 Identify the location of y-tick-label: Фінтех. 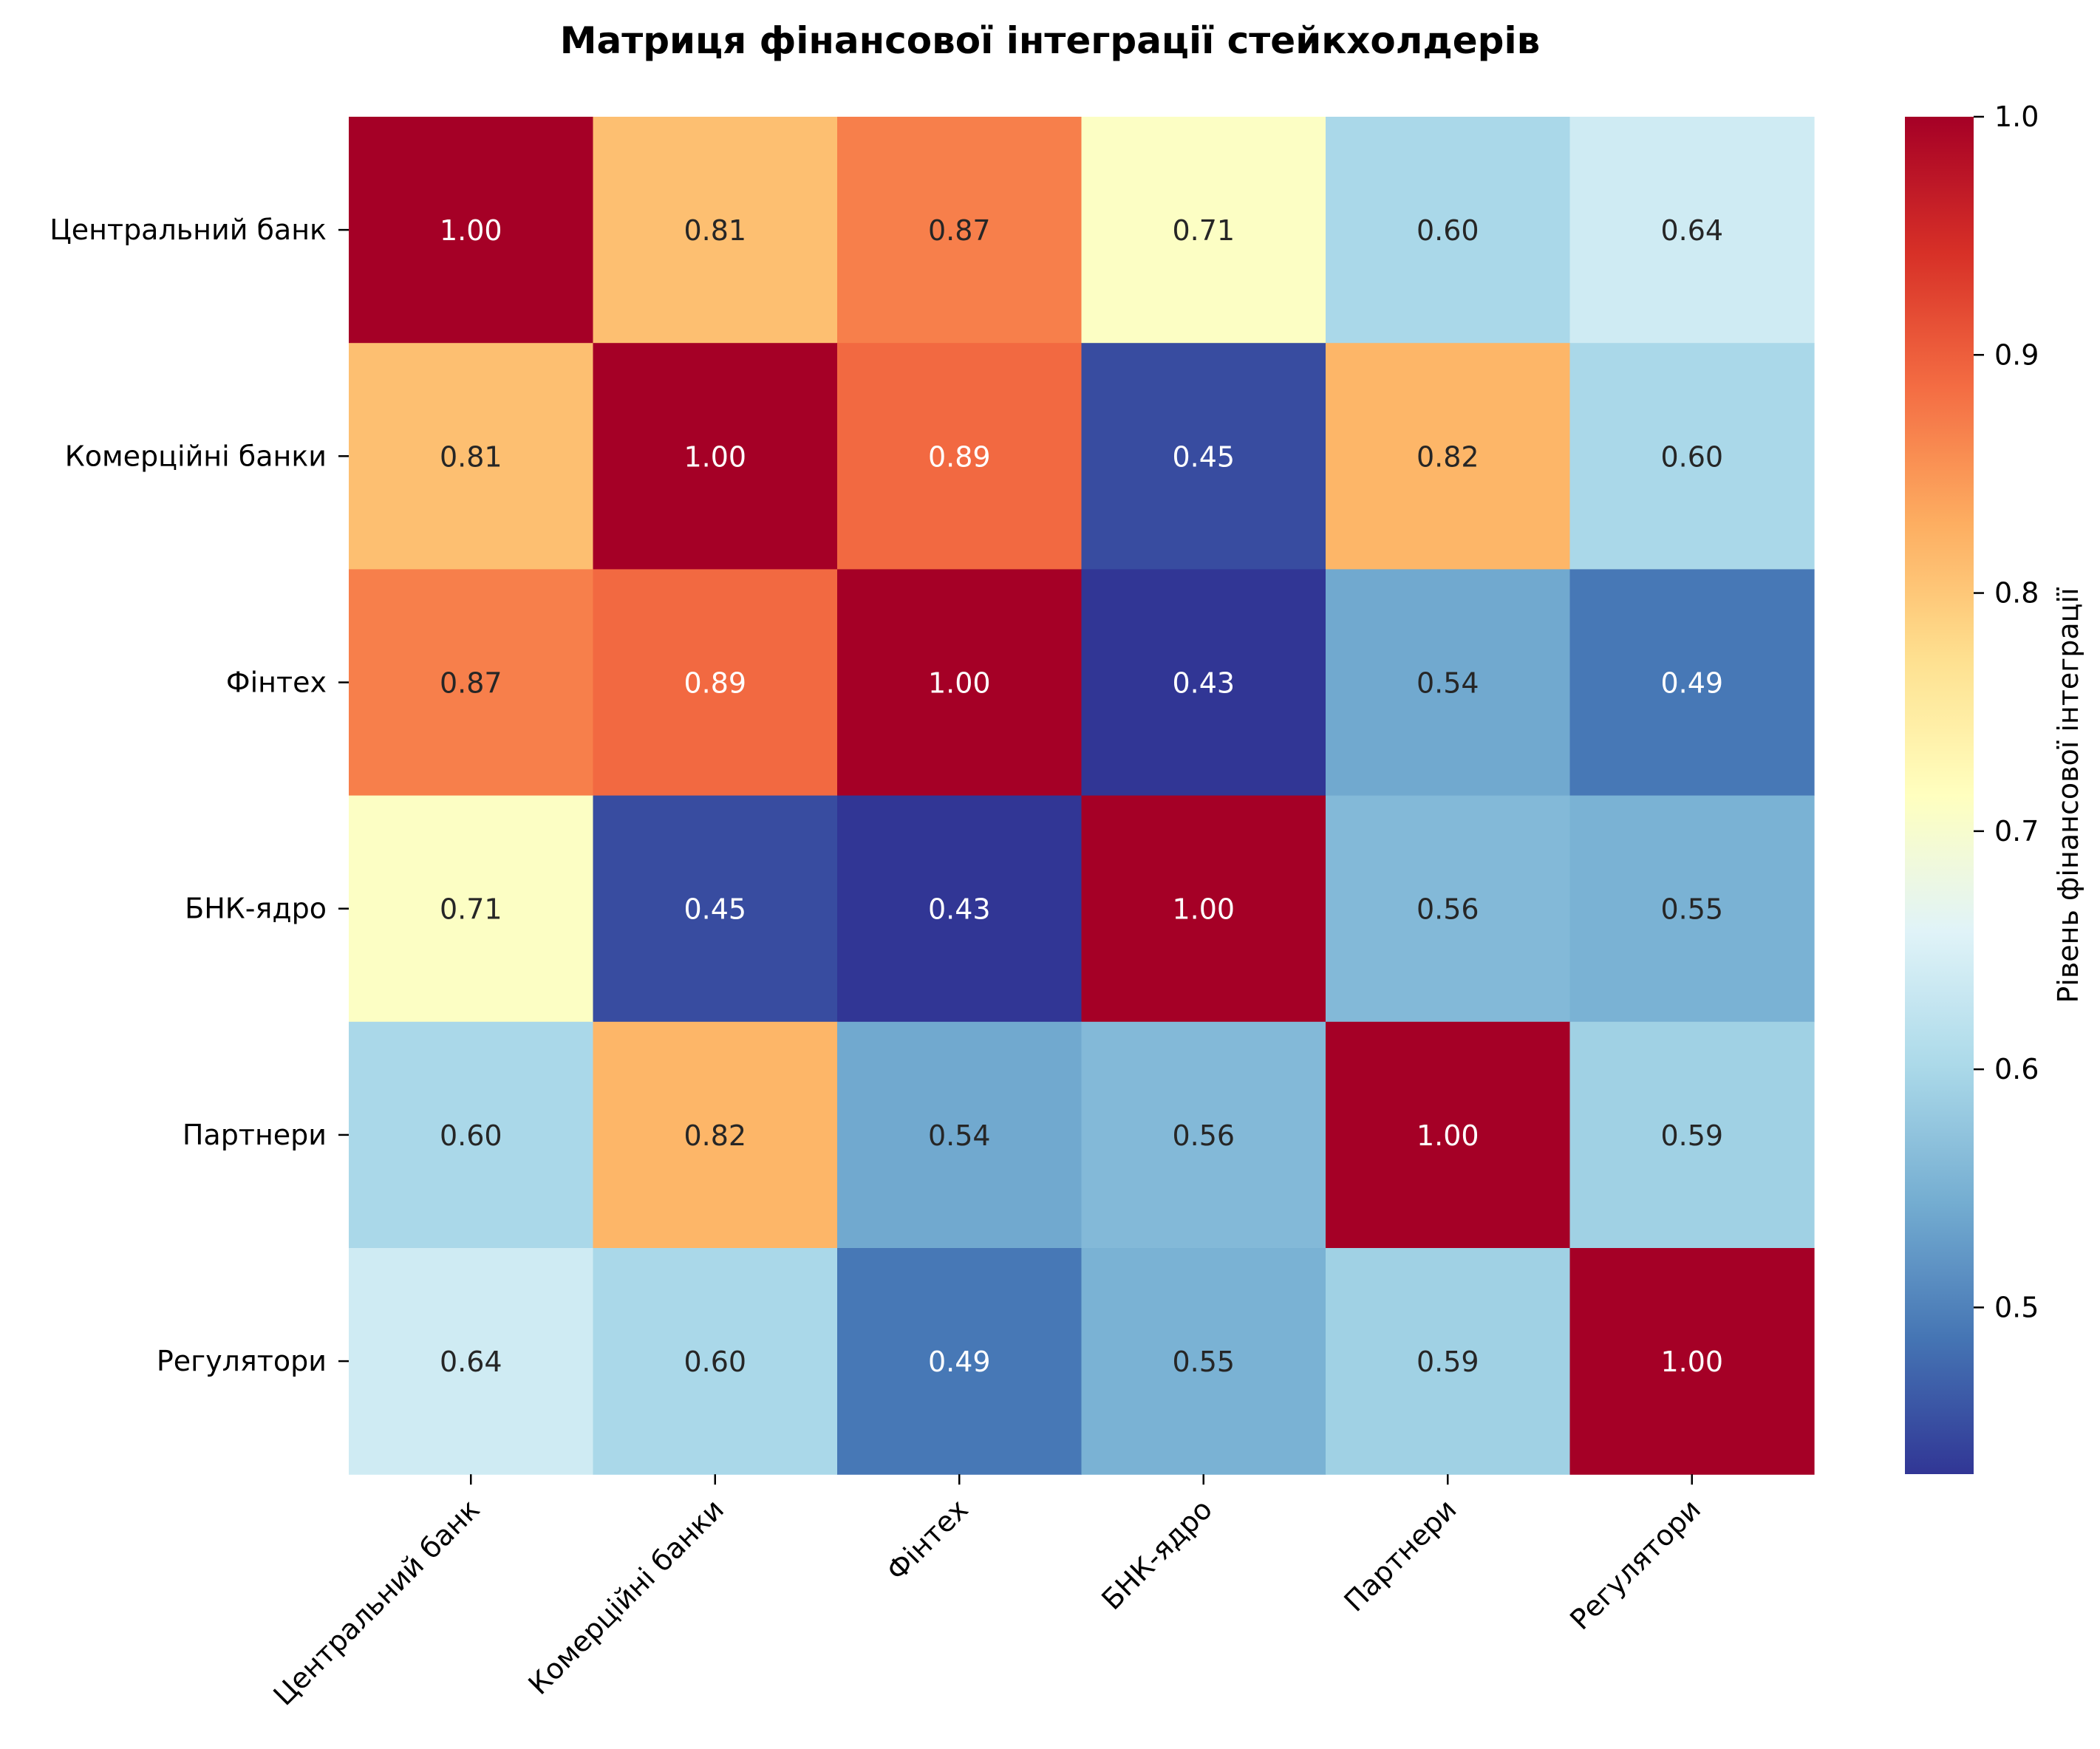
(276, 682).